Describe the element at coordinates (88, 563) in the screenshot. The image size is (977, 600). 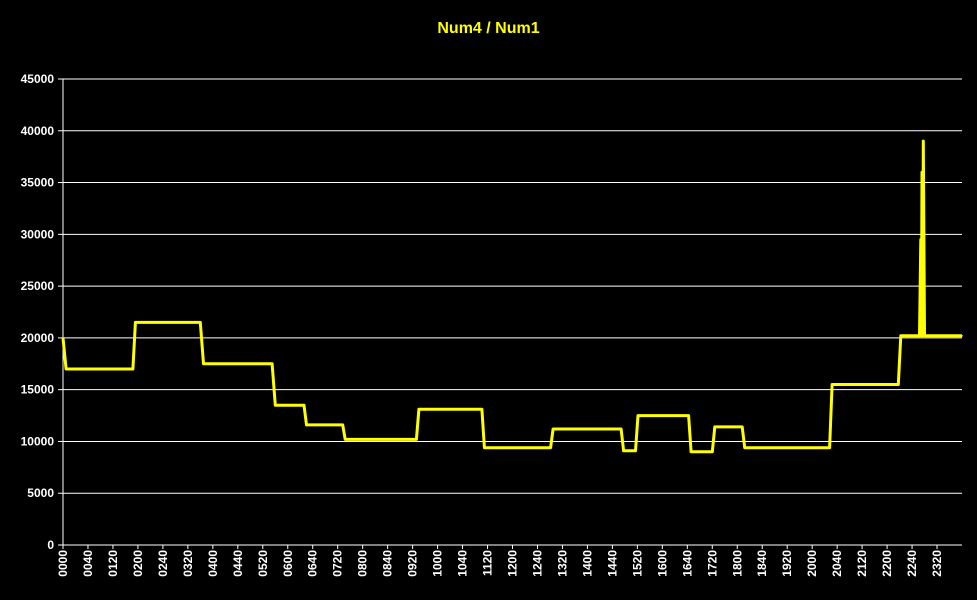
I see `x-tick-label: 0040` at that location.